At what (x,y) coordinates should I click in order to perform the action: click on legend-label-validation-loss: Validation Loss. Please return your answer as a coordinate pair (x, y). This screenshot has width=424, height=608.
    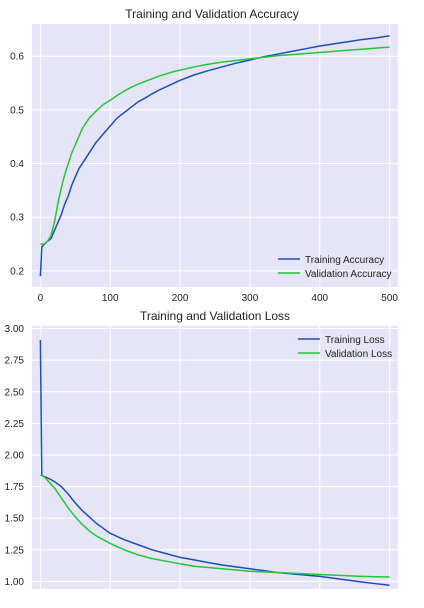
    Looking at the image, I should click on (358, 354).